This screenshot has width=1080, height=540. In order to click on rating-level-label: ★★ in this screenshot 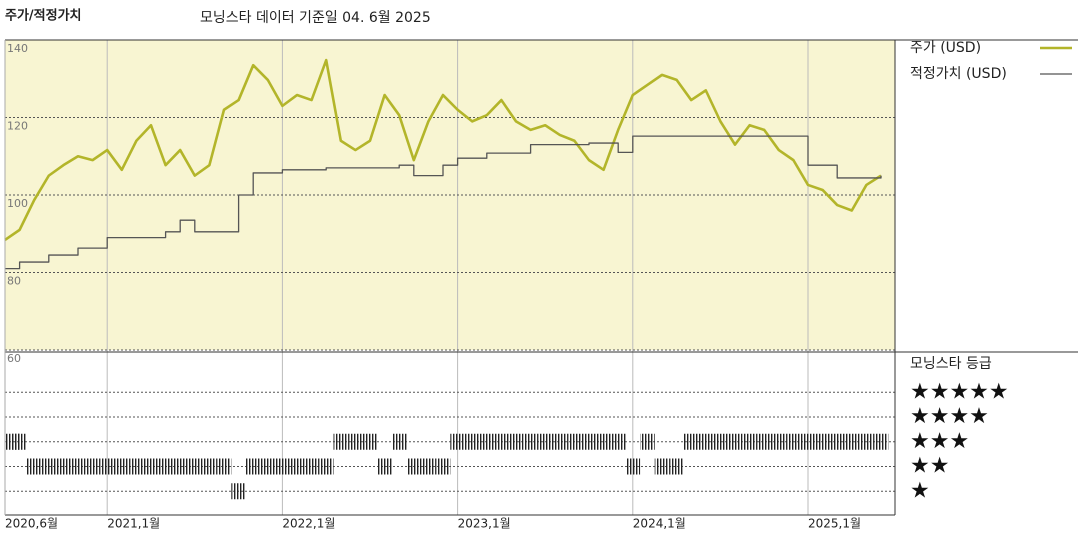, I will do `click(929, 466)`.